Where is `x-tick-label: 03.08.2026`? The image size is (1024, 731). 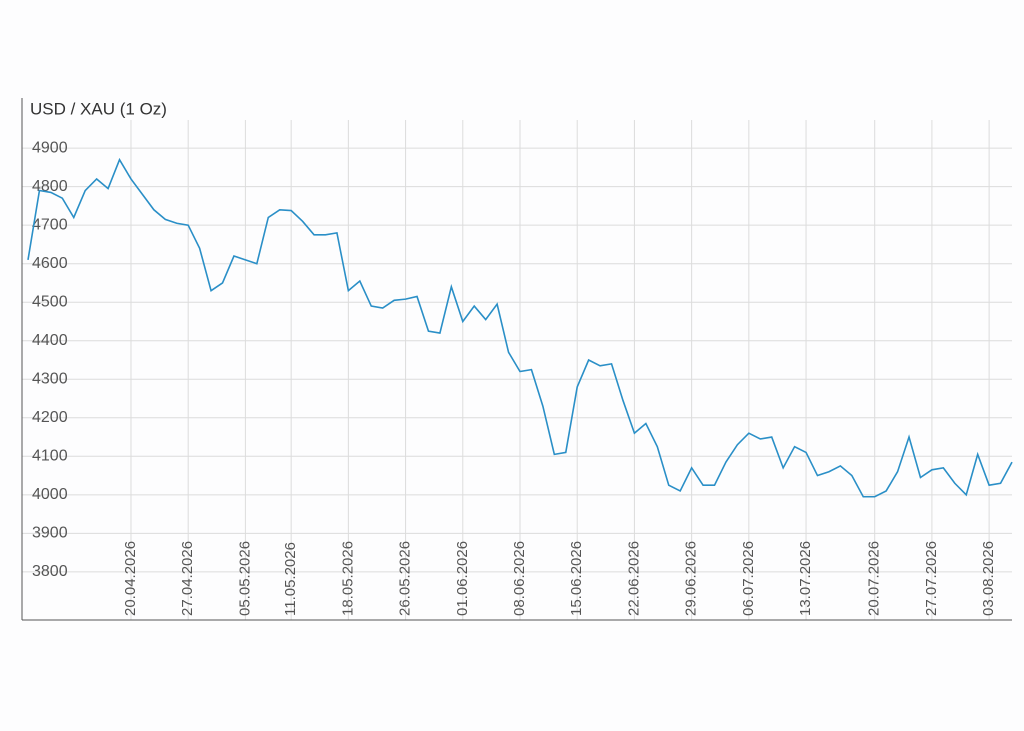 x-tick-label: 03.08.2026 is located at coordinates (988, 578).